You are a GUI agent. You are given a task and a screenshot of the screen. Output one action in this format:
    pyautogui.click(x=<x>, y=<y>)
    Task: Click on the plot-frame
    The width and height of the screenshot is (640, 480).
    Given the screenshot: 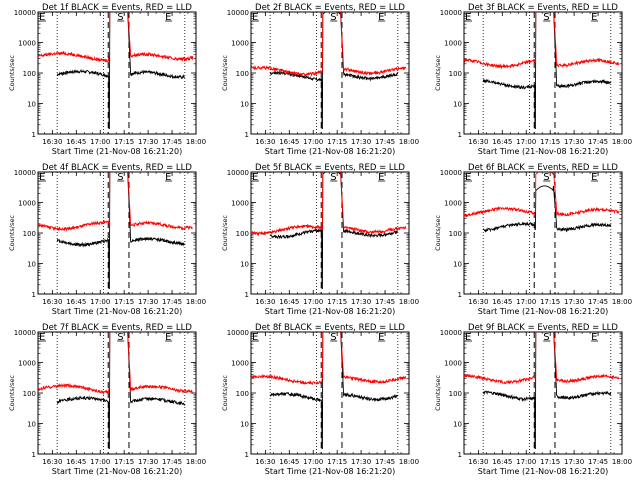 What is the action you would take?
    pyautogui.click(x=117, y=393)
    